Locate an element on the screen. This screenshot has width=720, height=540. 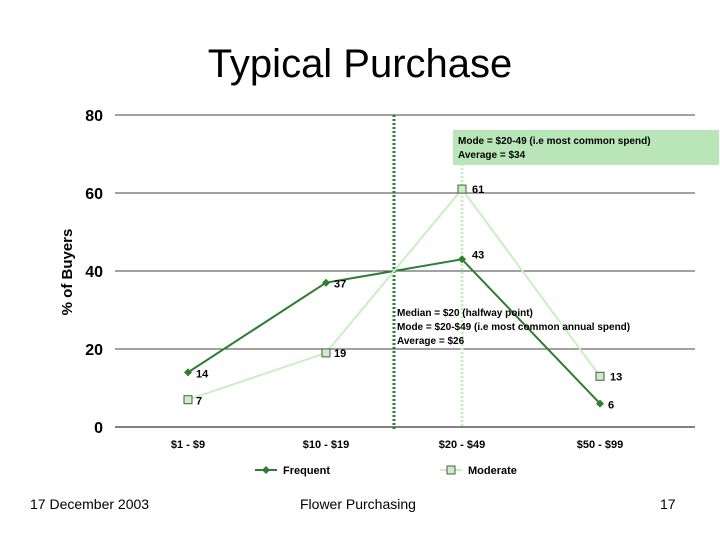
top-annotation-line-1: Mode = $20-49 (i.e most common spend) is located at coordinates (554, 141).